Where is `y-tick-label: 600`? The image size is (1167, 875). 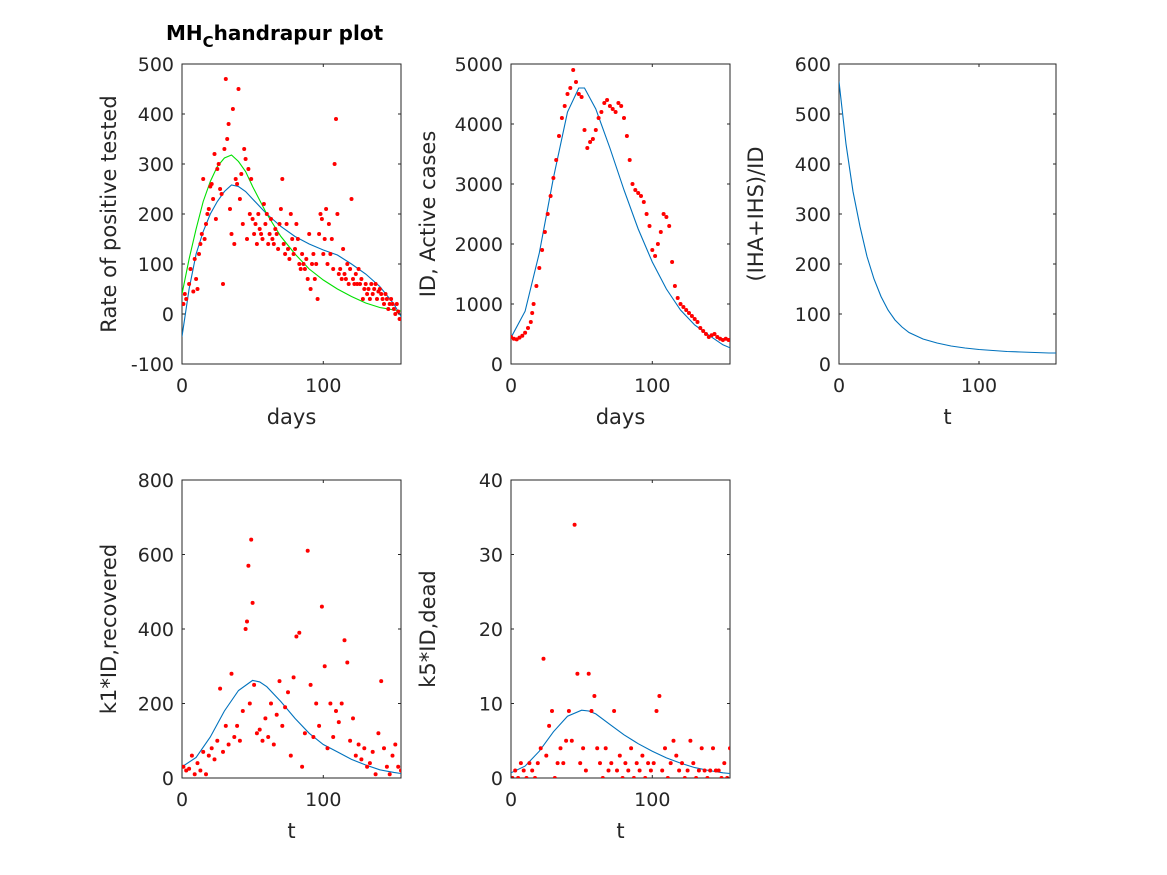 y-tick-label: 600 is located at coordinates (813, 65).